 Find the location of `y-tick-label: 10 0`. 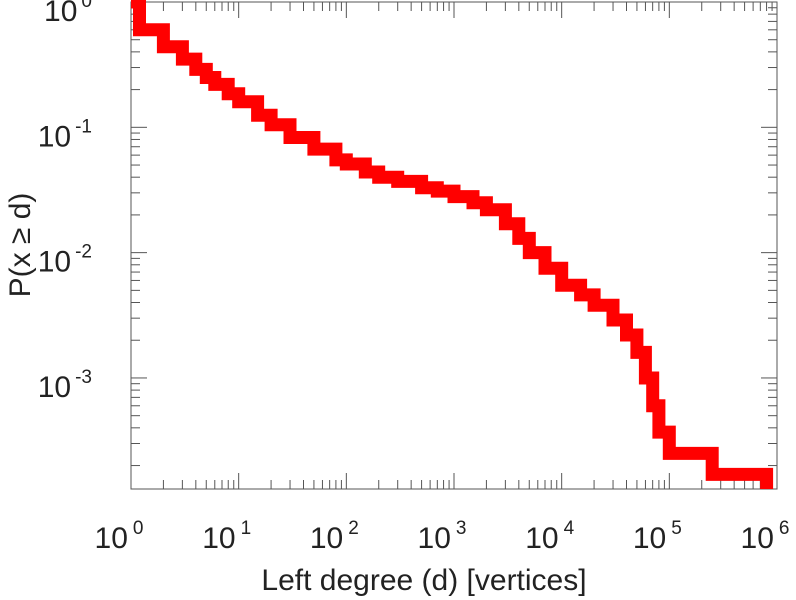

y-tick-label: 10 0 is located at coordinates (68, 14).